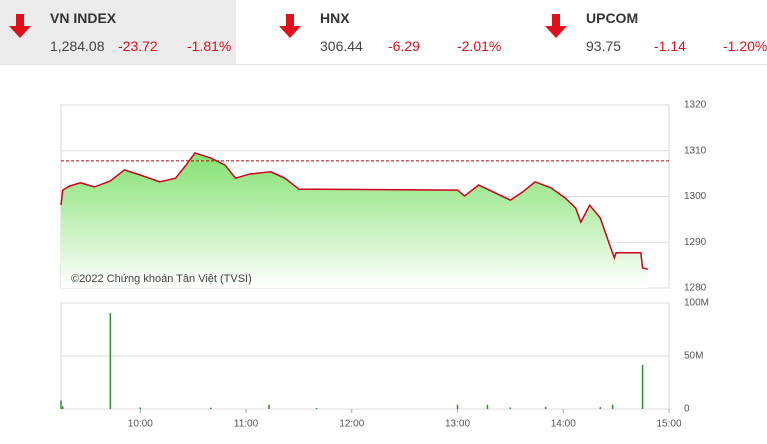 The image size is (767, 444). Describe the element at coordinates (695, 196) in the screenshot. I see `y-tick-label: 1300` at that location.